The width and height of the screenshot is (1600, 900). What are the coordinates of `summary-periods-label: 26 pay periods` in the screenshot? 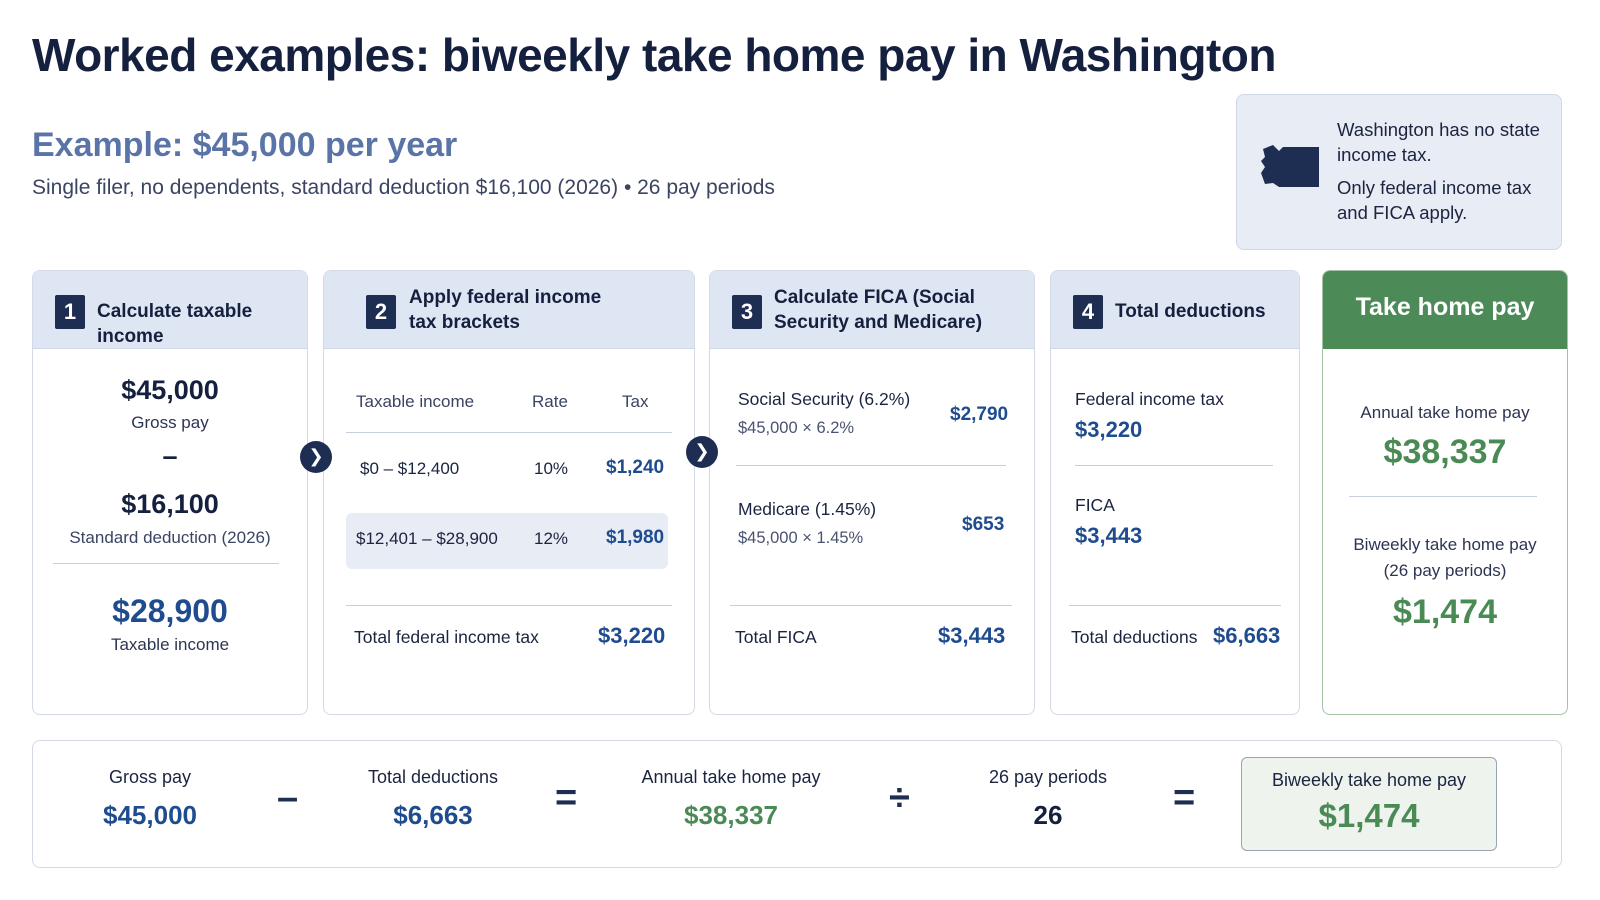 It's located at (1048, 777).